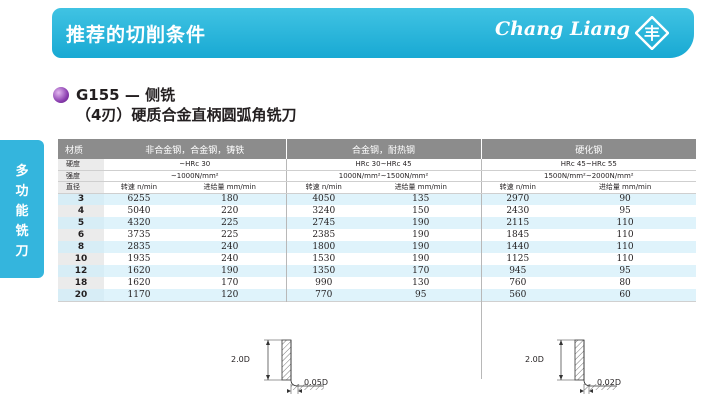 The image size is (718, 403). Describe the element at coordinates (186, 115) in the screenshot. I see `product-subtitle: （4刃）硬质合金直柄圆弧角铣刀` at that location.